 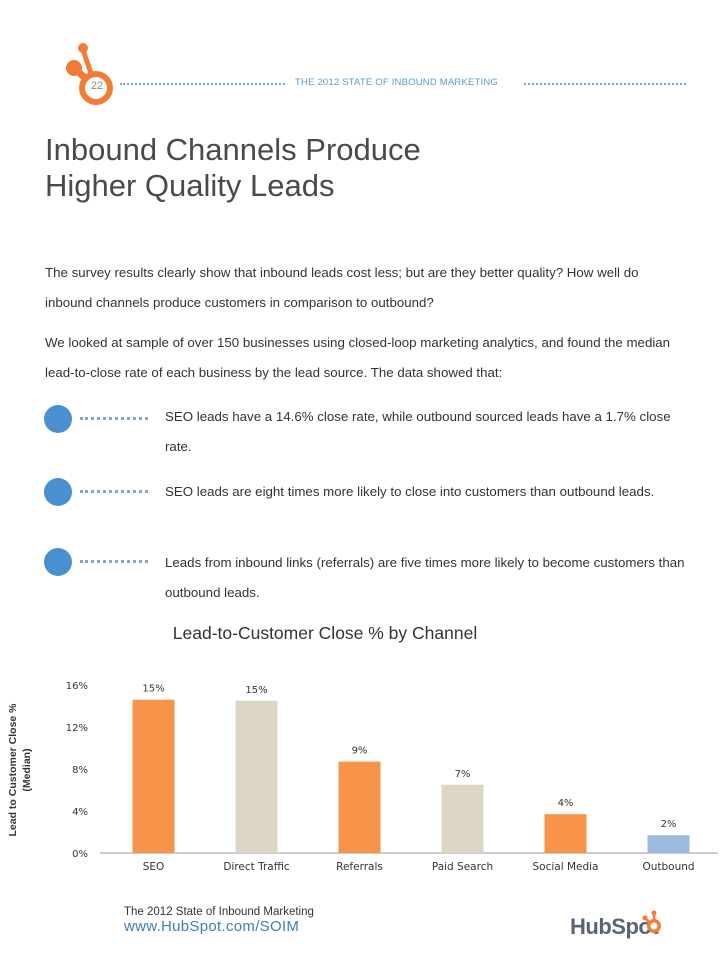 I want to click on data-label: 7%, so click(x=463, y=774).